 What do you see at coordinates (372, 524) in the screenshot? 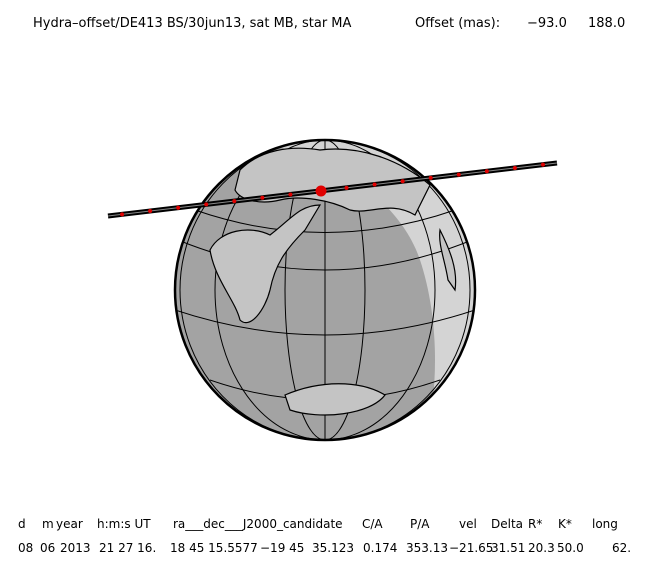
I see `column-header: C/A` at bounding box center [372, 524].